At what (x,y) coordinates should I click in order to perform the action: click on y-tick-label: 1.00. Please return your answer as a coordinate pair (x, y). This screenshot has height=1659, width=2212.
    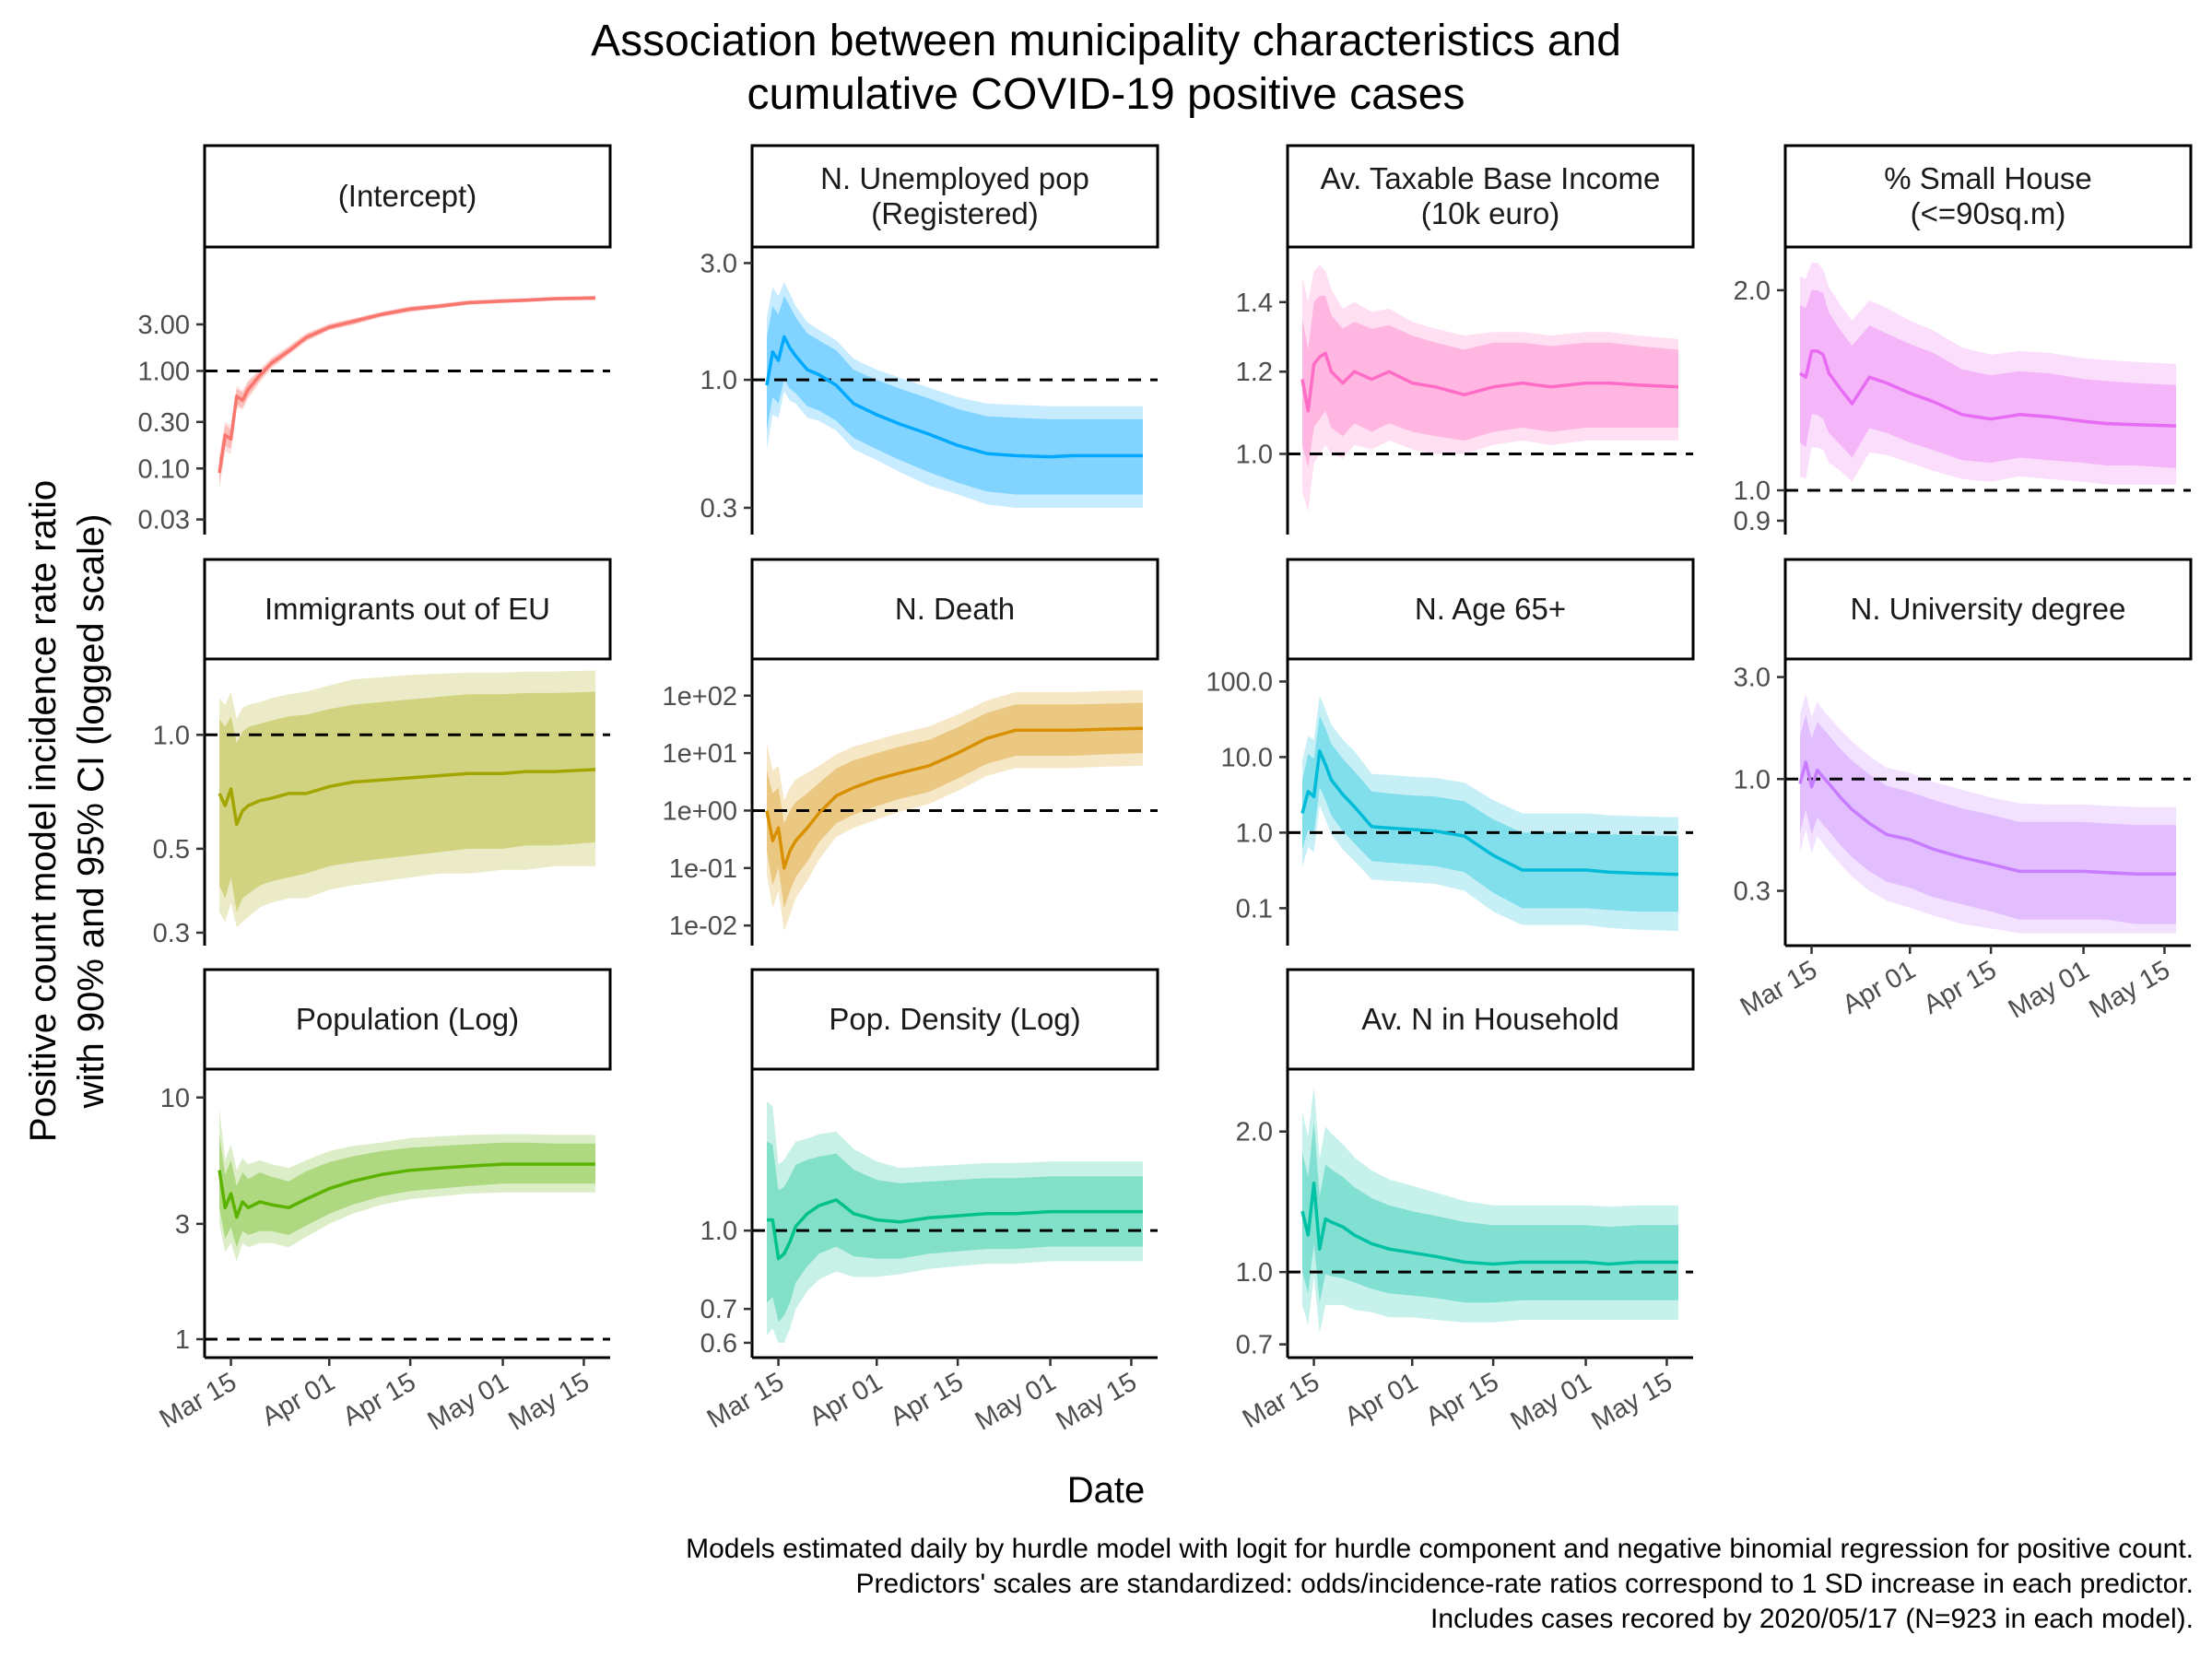
    Looking at the image, I should click on (164, 371).